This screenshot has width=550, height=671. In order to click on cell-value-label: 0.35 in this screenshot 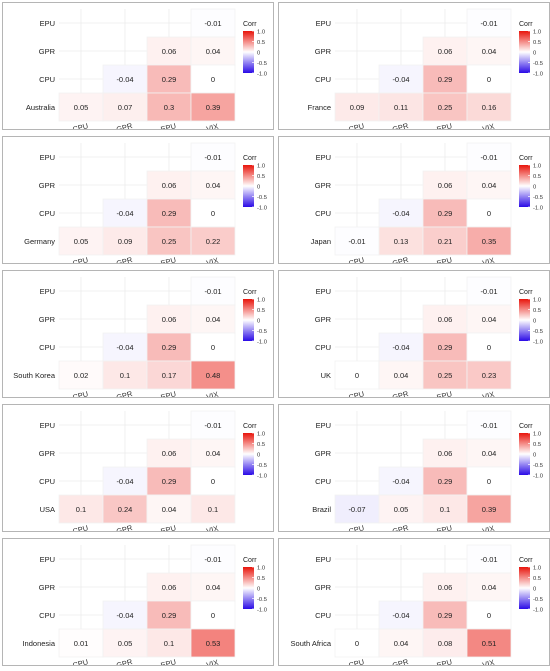, I will do `click(489, 241)`.